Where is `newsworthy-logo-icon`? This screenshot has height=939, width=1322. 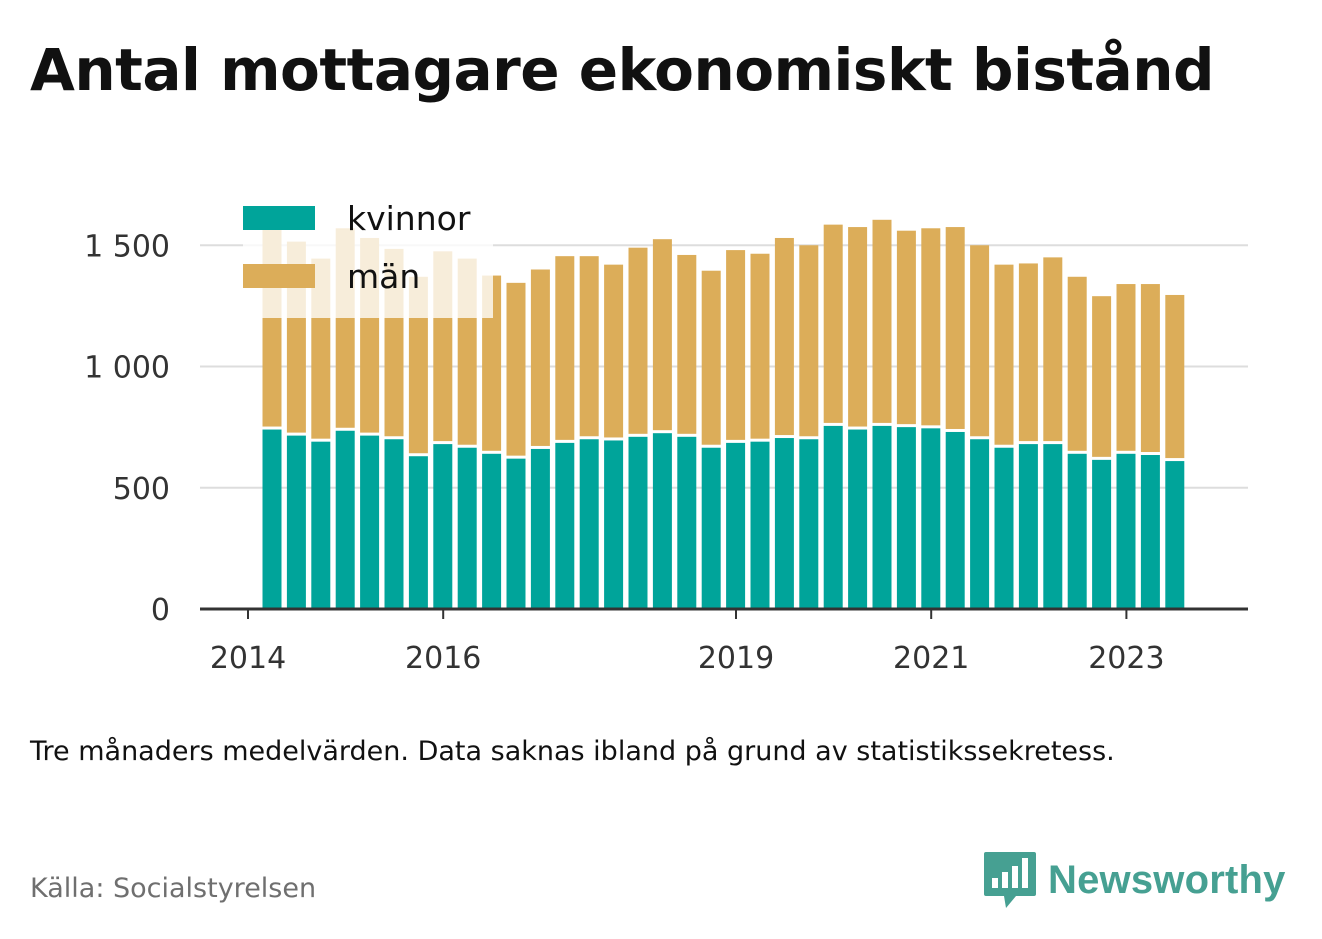 newsworthy-logo-icon is located at coordinates (1010, 880).